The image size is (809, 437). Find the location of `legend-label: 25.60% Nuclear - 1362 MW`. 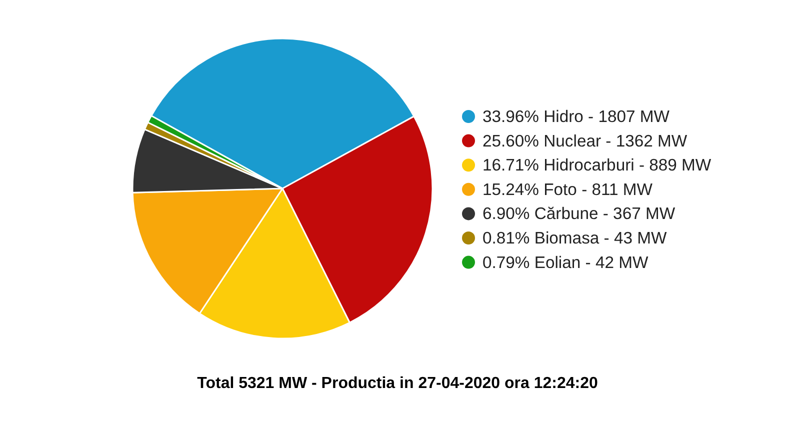

legend-label: 25.60% Nuclear - 1362 MW is located at coordinates (585, 140).